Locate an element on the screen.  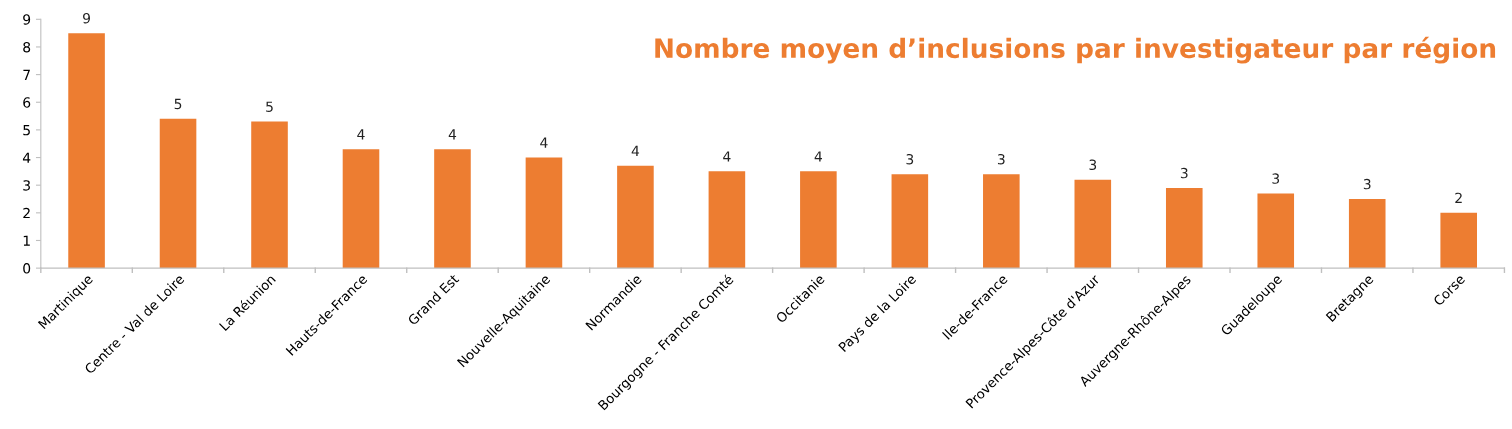
y-tick-label: 8 is located at coordinates (27, 47).